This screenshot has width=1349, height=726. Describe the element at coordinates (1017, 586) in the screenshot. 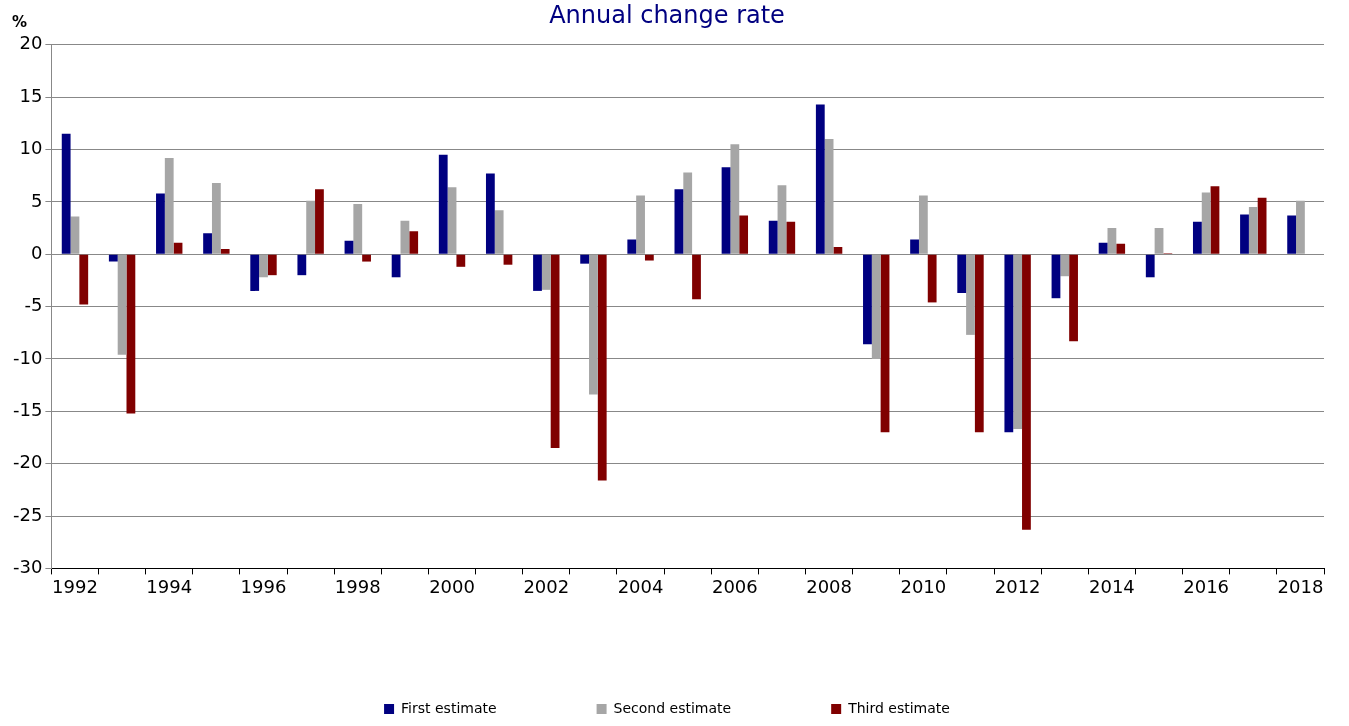

I see `x-tick-label: 2012` at that location.